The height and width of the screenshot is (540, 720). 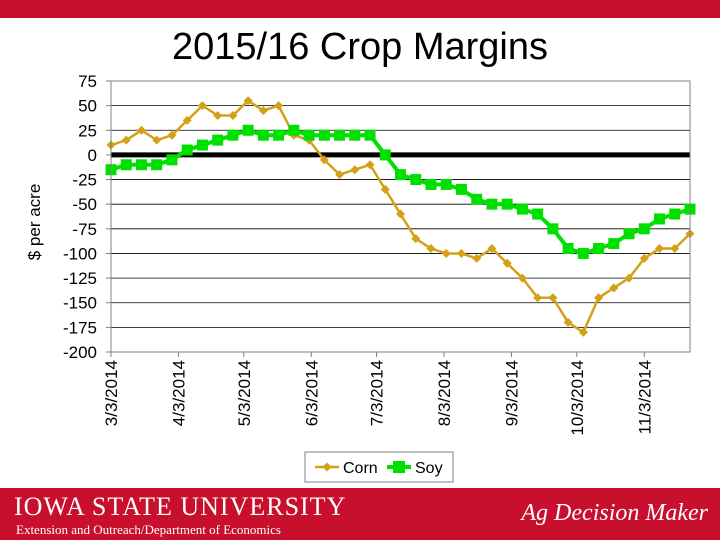 I want to click on legend-corn-label: Corn, so click(x=360, y=468).